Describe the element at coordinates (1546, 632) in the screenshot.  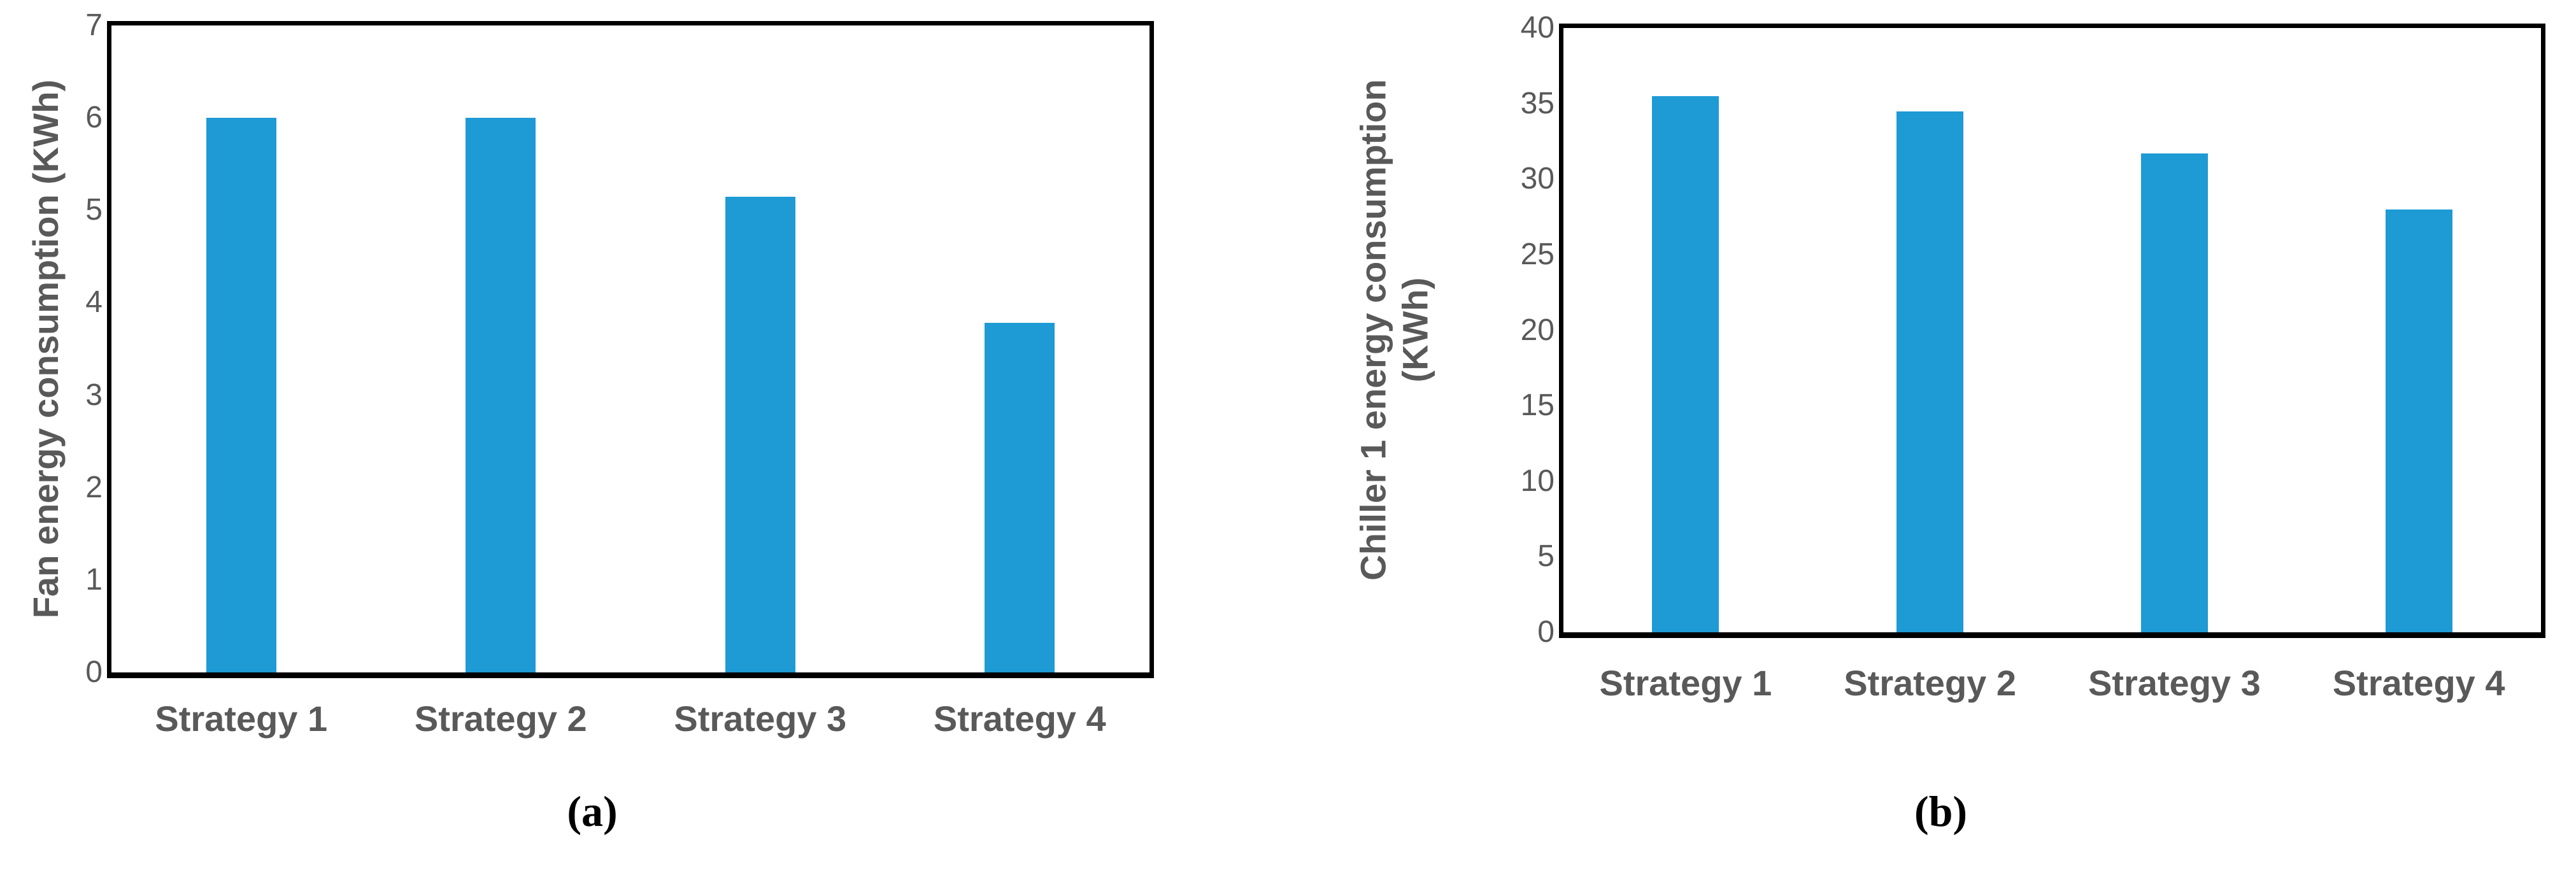
I see `panel-b-y-tick-label: 0` at that location.